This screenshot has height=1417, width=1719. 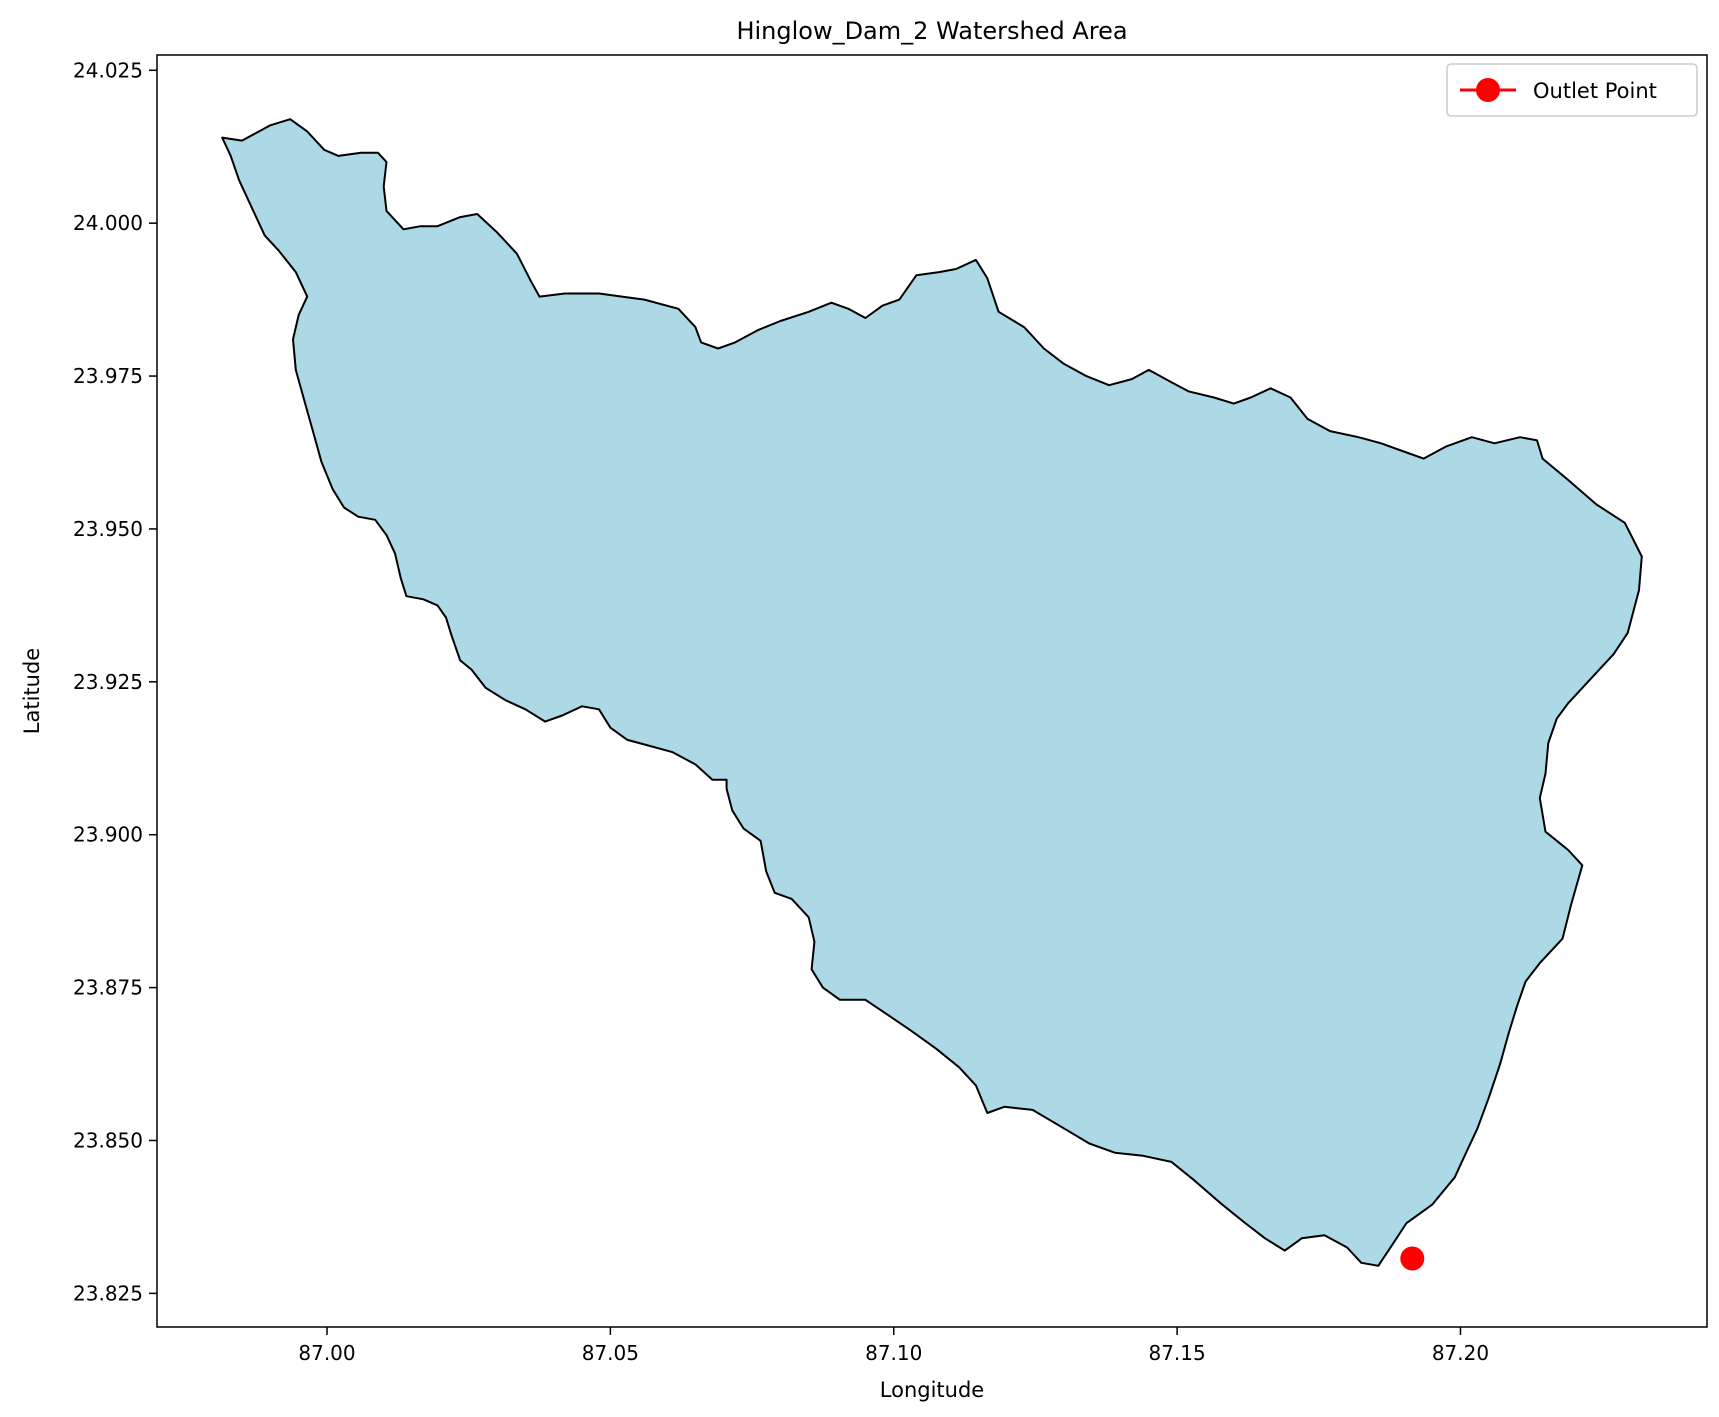 I want to click on chart-title: Hinglow_Dam_2 Watershed Area, so click(x=931, y=31).